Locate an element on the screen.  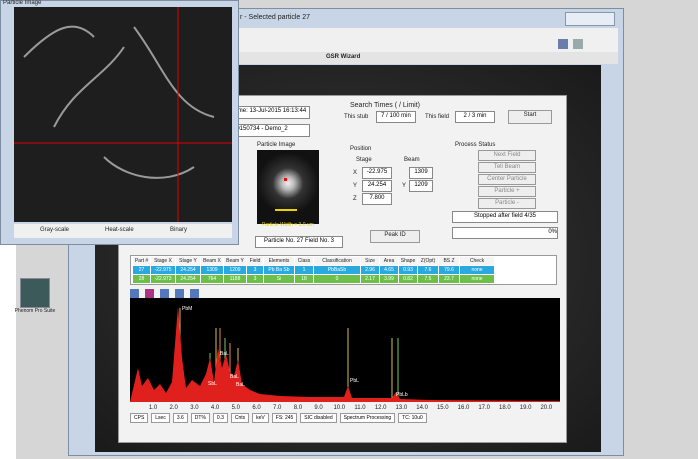
table-cell: 0 is located at coordinates (337, 279).